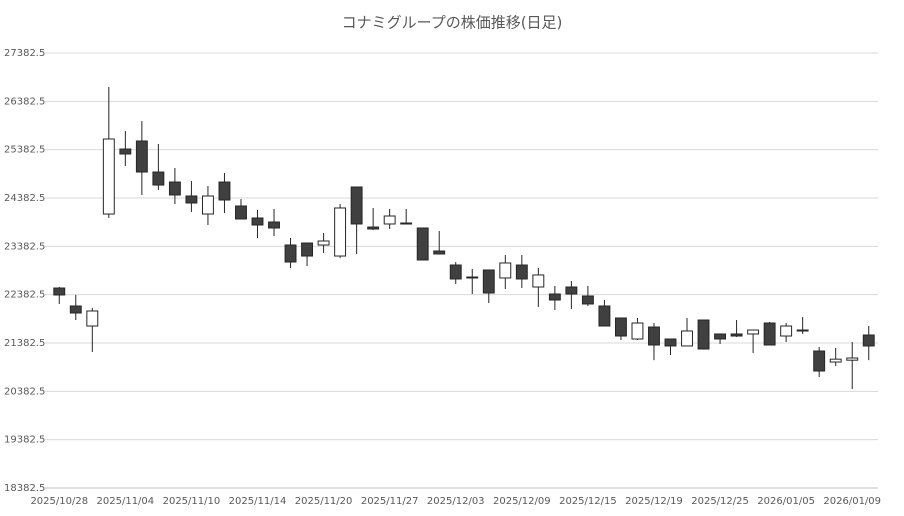 This screenshot has width=904, height=516. What do you see at coordinates (192, 501) in the screenshot?
I see `x-tick-label: 2025/11/10` at bounding box center [192, 501].